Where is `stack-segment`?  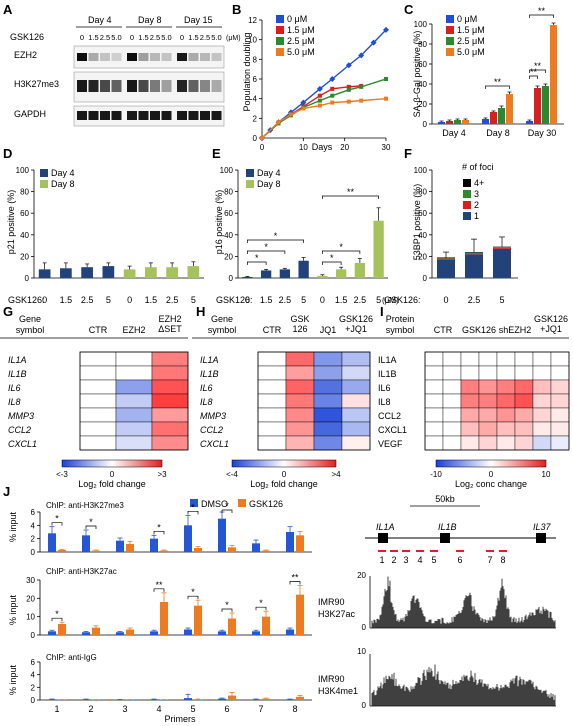 stack-segment is located at coordinates (502, 247).